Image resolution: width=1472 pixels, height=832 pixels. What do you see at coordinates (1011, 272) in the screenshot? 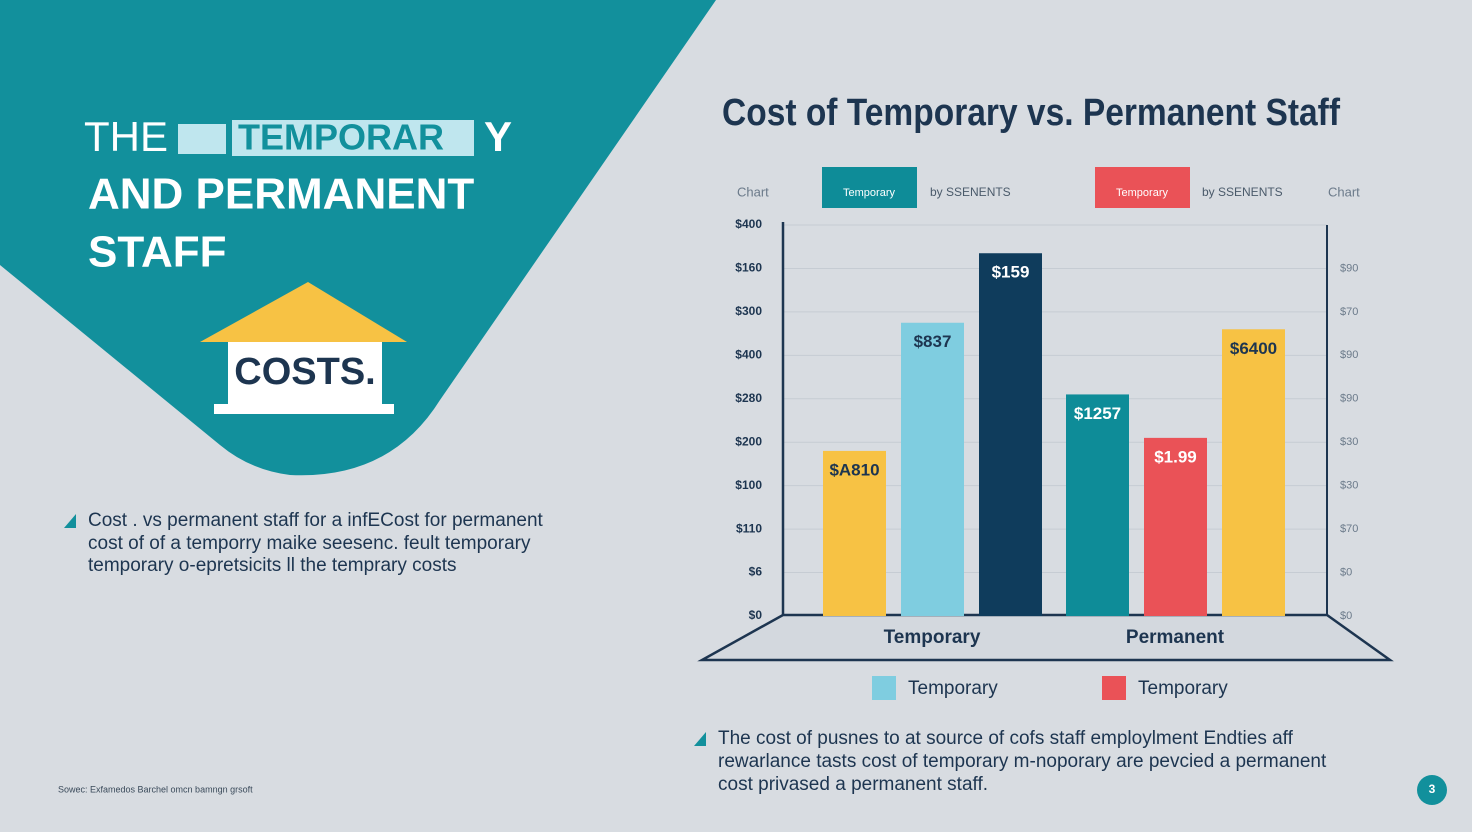
I see `bar-label: $159` at bounding box center [1011, 272].